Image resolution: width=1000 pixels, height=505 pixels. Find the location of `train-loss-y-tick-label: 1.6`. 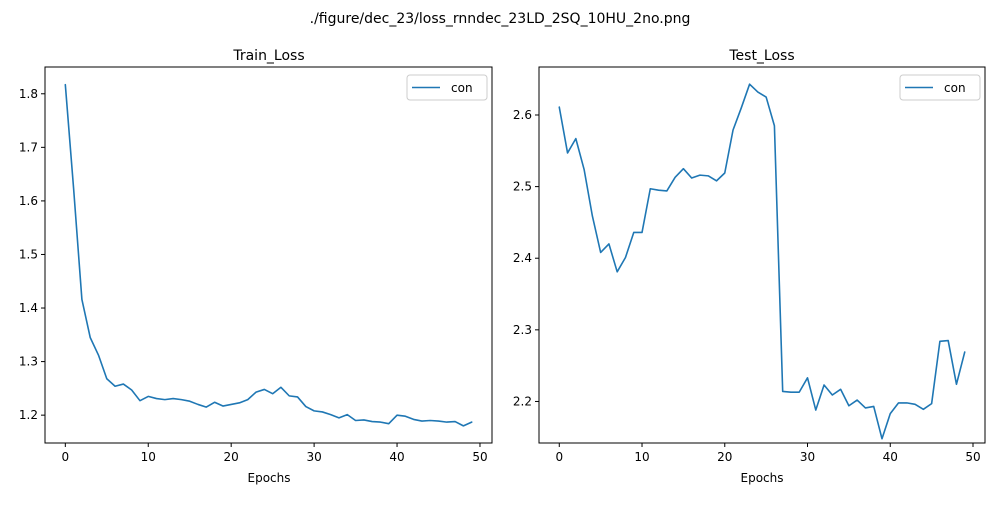

train-loss-y-tick-label: 1.6 is located at coordinates (28, 201).